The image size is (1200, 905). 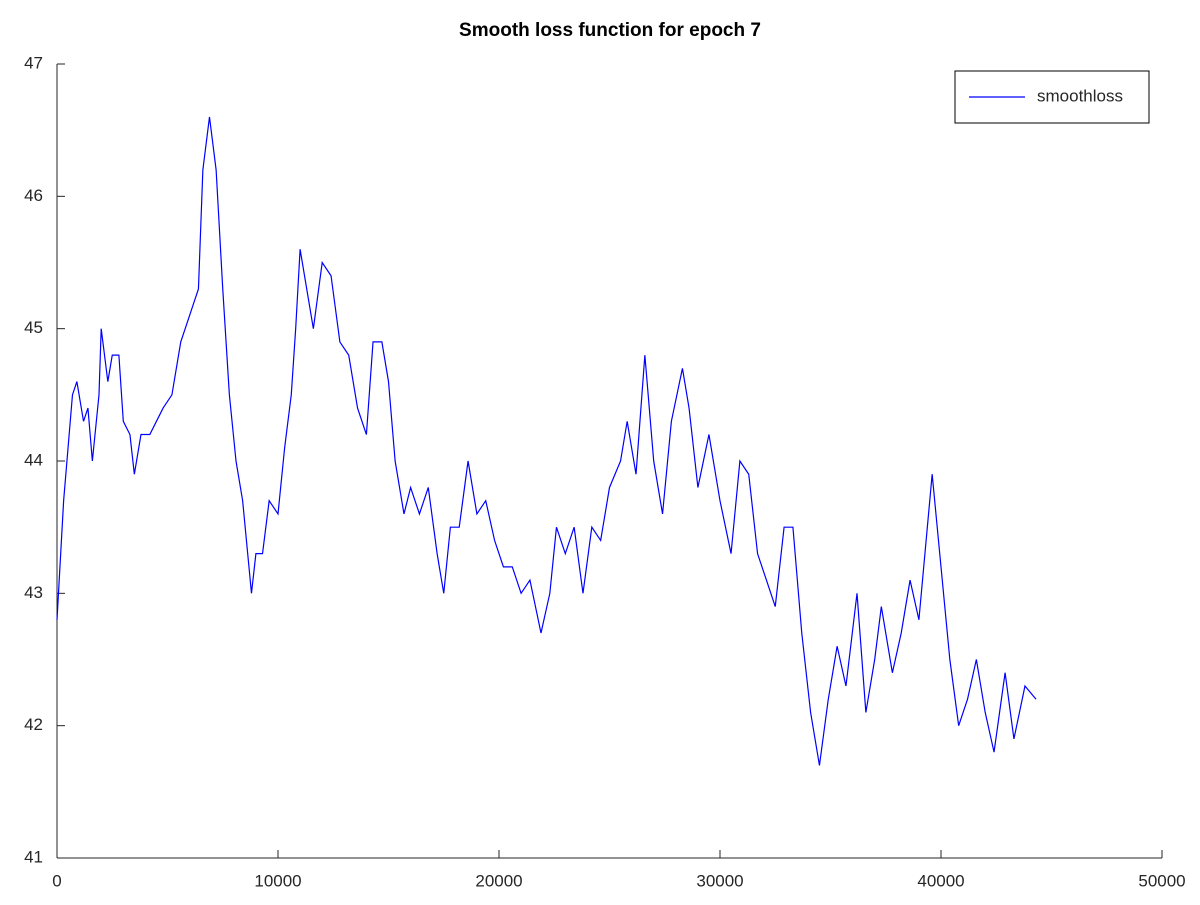 What do you see at coordinates (719, 880) in the screenshot?
I see `x-tick-label: 30000` at bounding box center [719, 880].